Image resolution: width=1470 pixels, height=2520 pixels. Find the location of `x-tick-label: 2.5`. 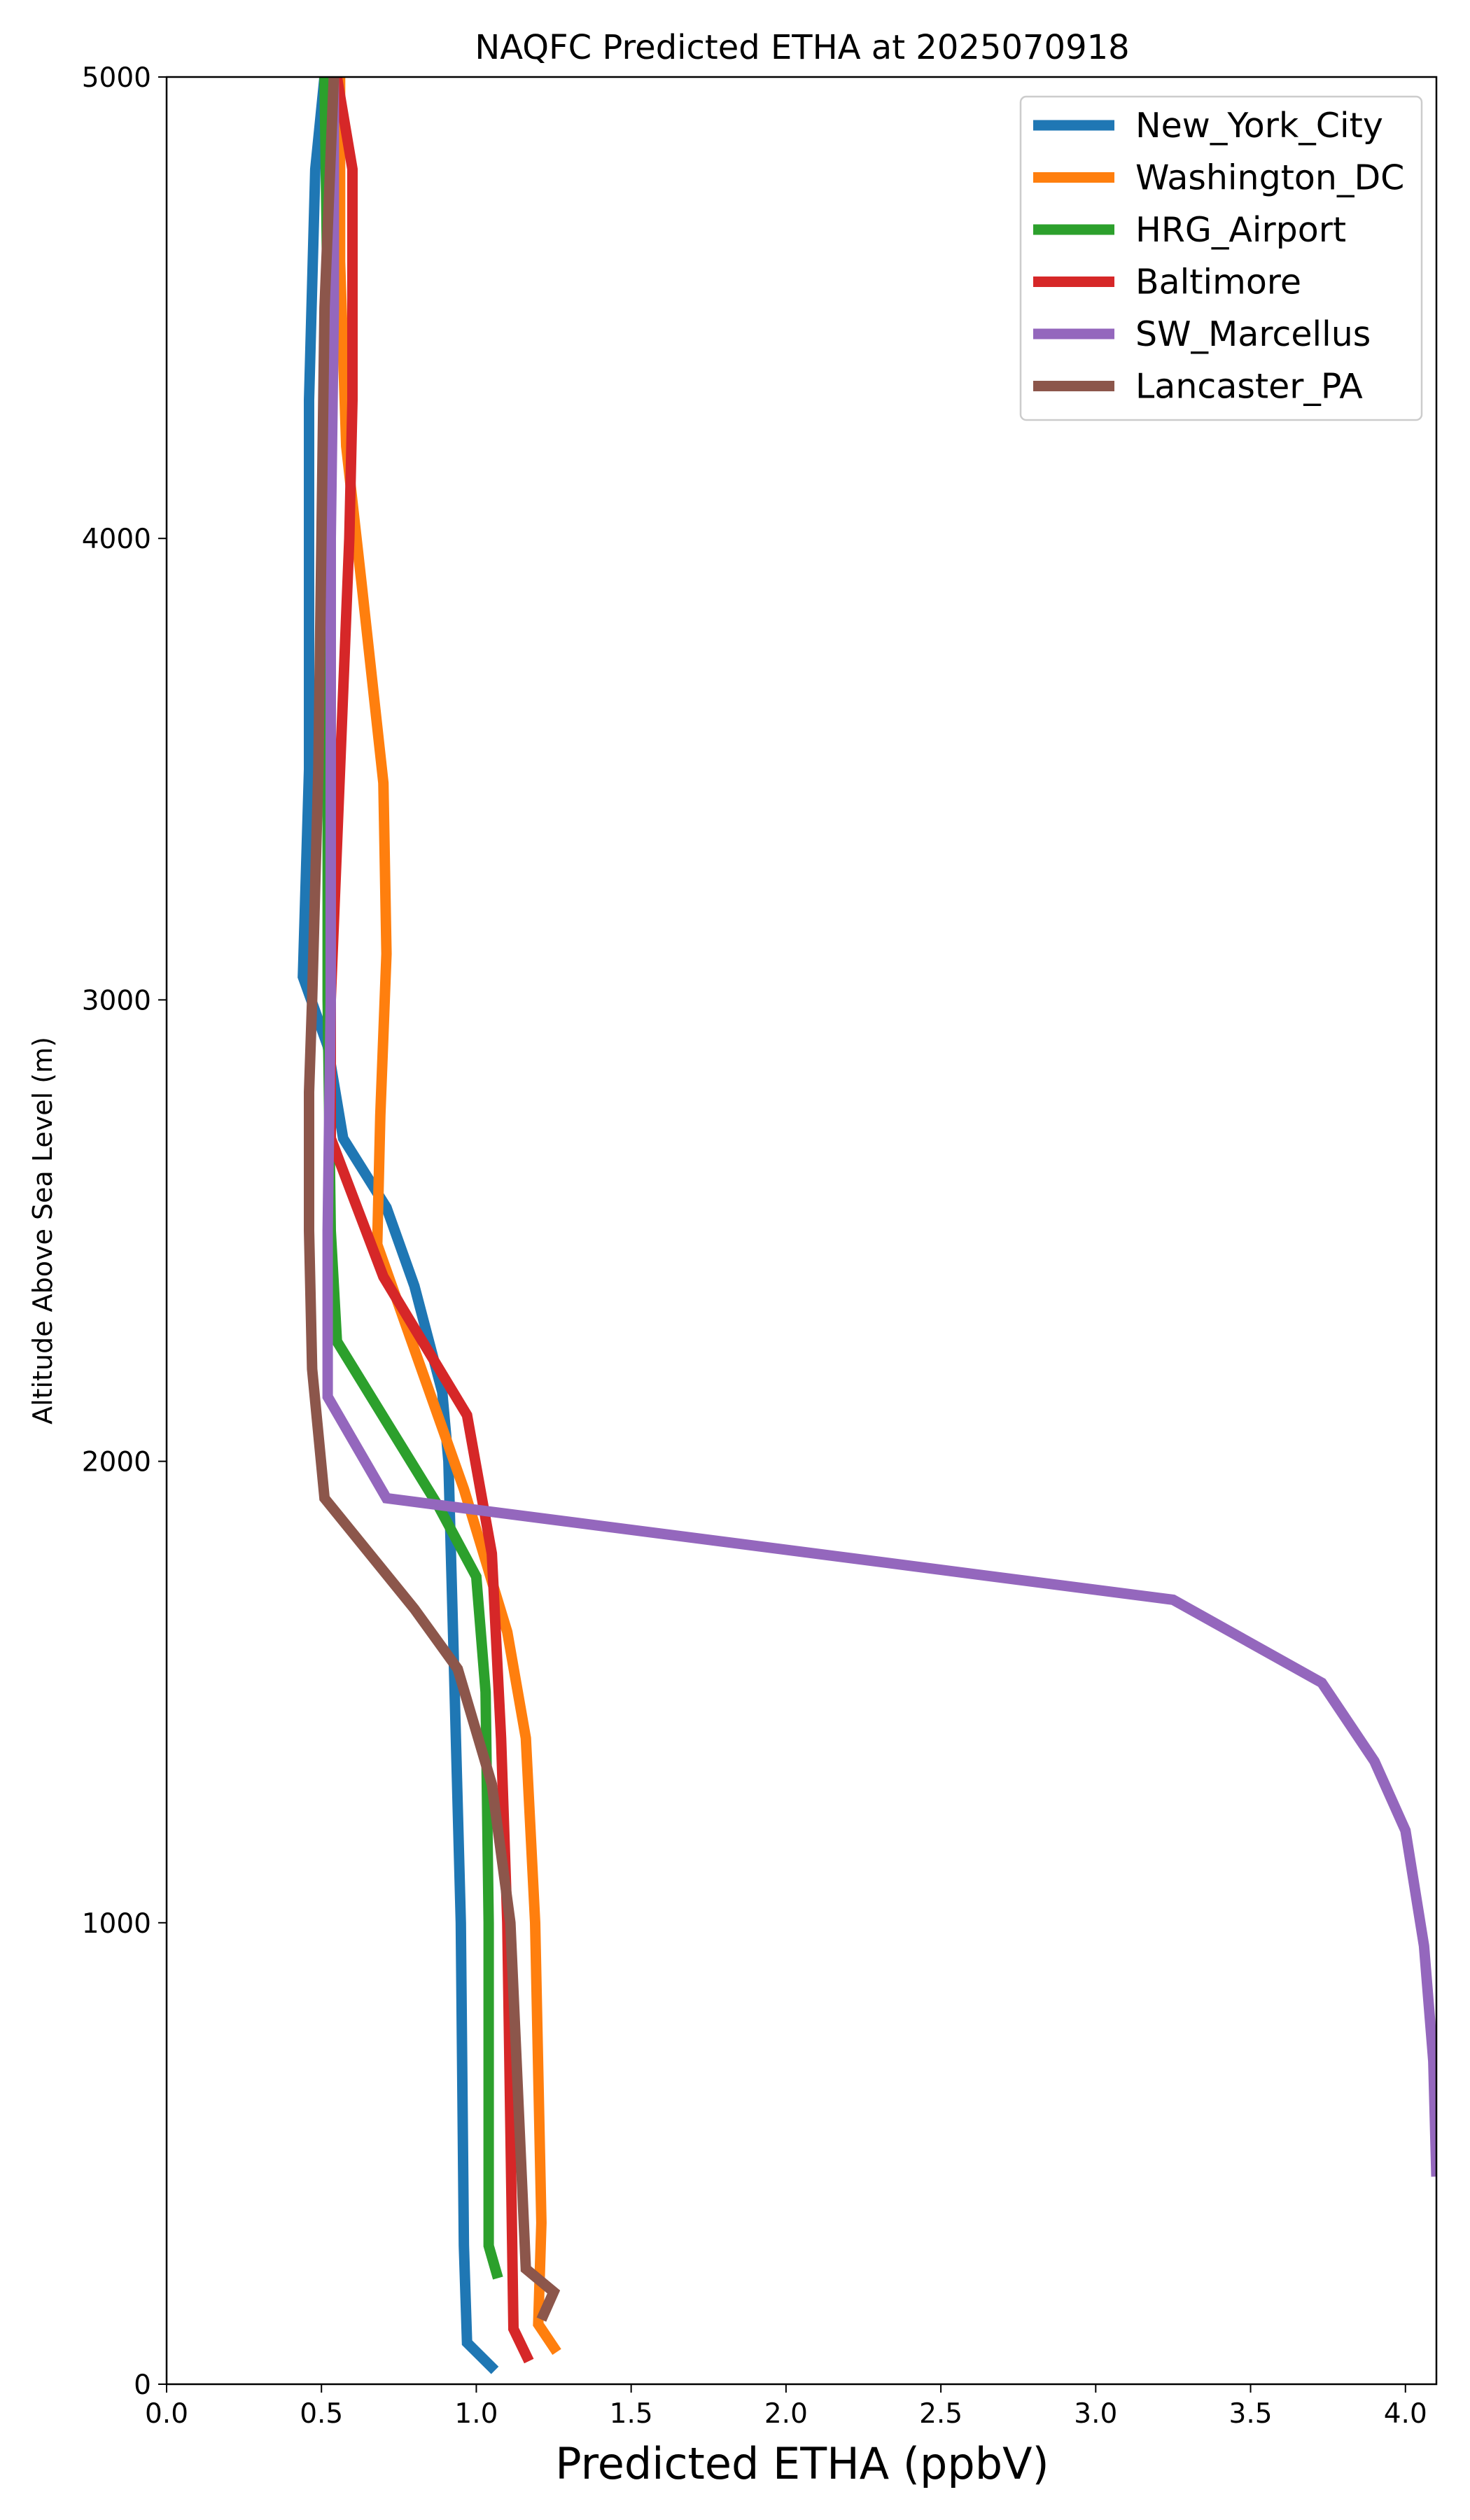

x-tick-label: 2.5 is located at coordinates (940, 2414).